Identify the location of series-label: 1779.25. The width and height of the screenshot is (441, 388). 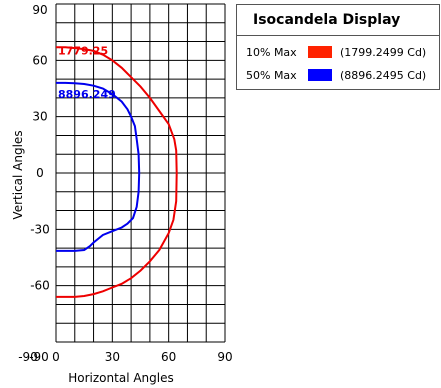
(83, 51).